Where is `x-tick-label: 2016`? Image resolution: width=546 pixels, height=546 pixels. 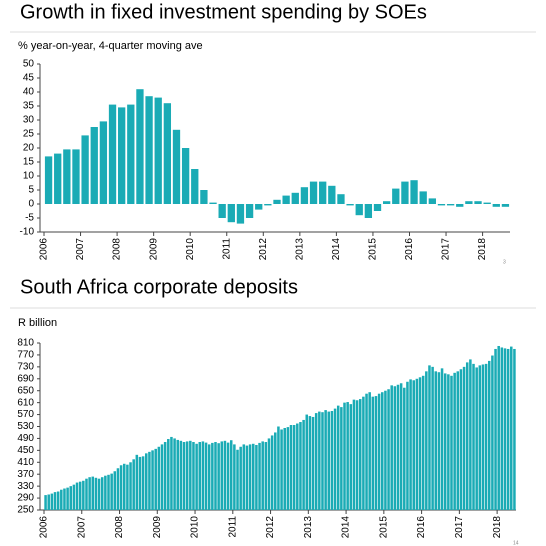
x-tick-label: 2016 is located at coordinates (409, 249).